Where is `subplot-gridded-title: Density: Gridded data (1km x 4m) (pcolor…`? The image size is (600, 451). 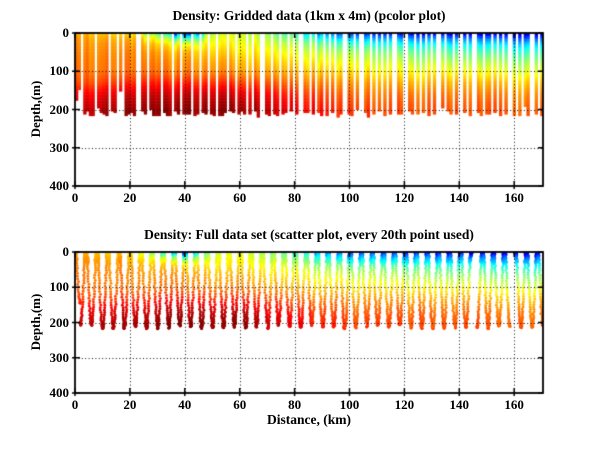
subplot-gridded-title: Density: Gridded data (1km x 4m) (pcolor… is located at coordinates (309, 15).